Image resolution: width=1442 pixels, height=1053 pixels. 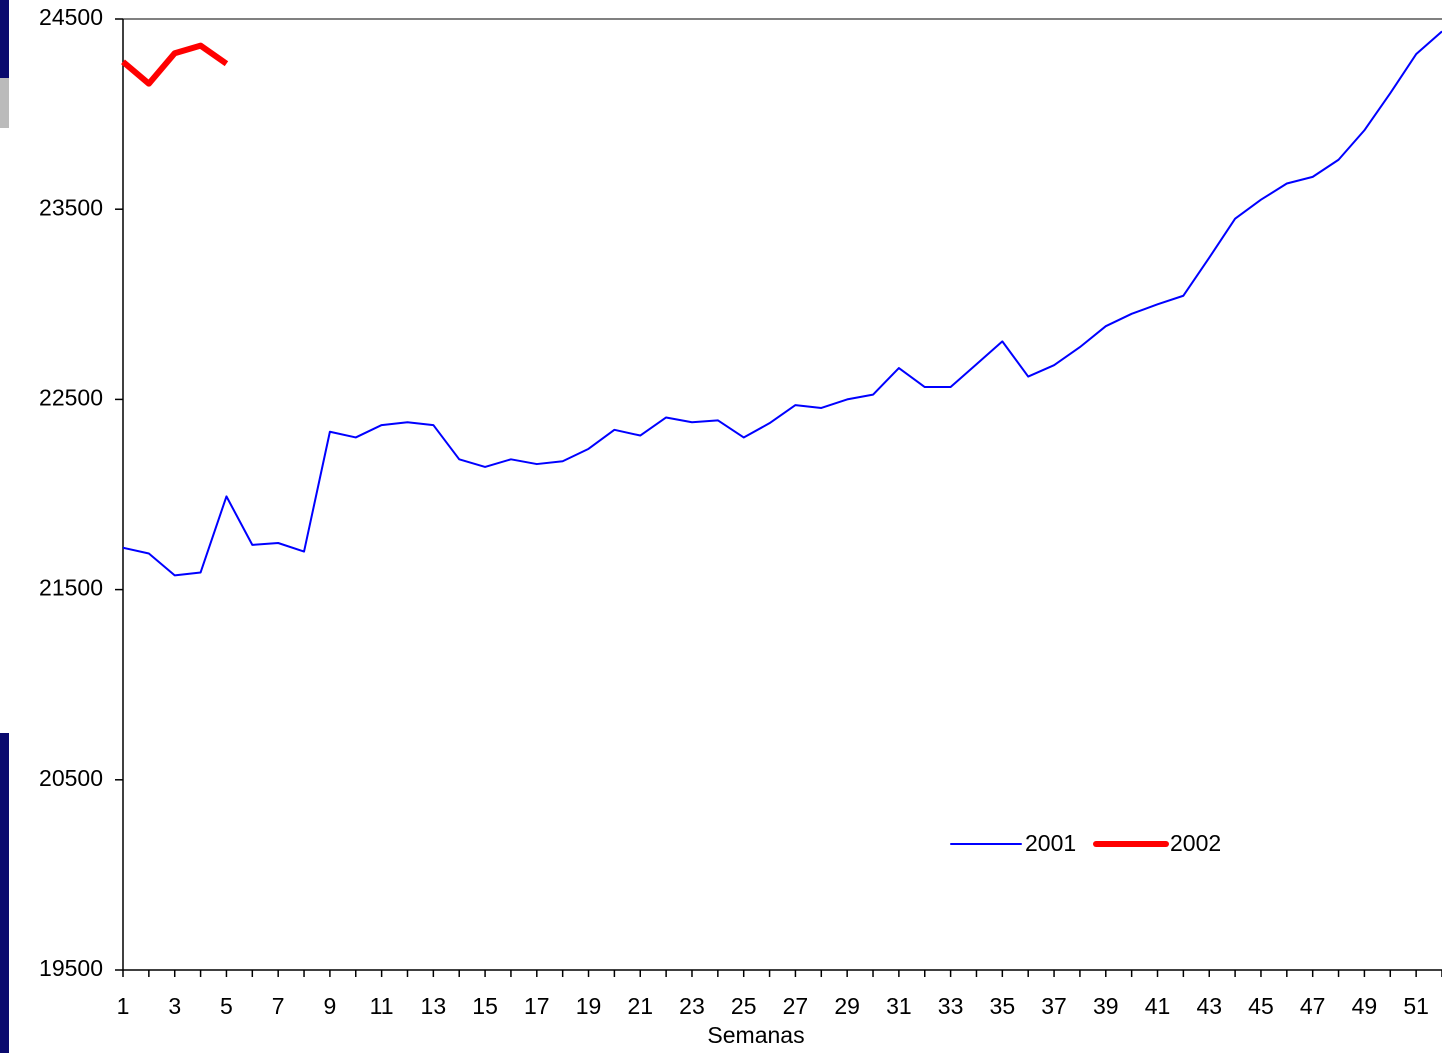 What do you see at coordinates (71, 17) in the screenshot?
I see `y-tick-label: 24500` at bounding box center [71, 17].